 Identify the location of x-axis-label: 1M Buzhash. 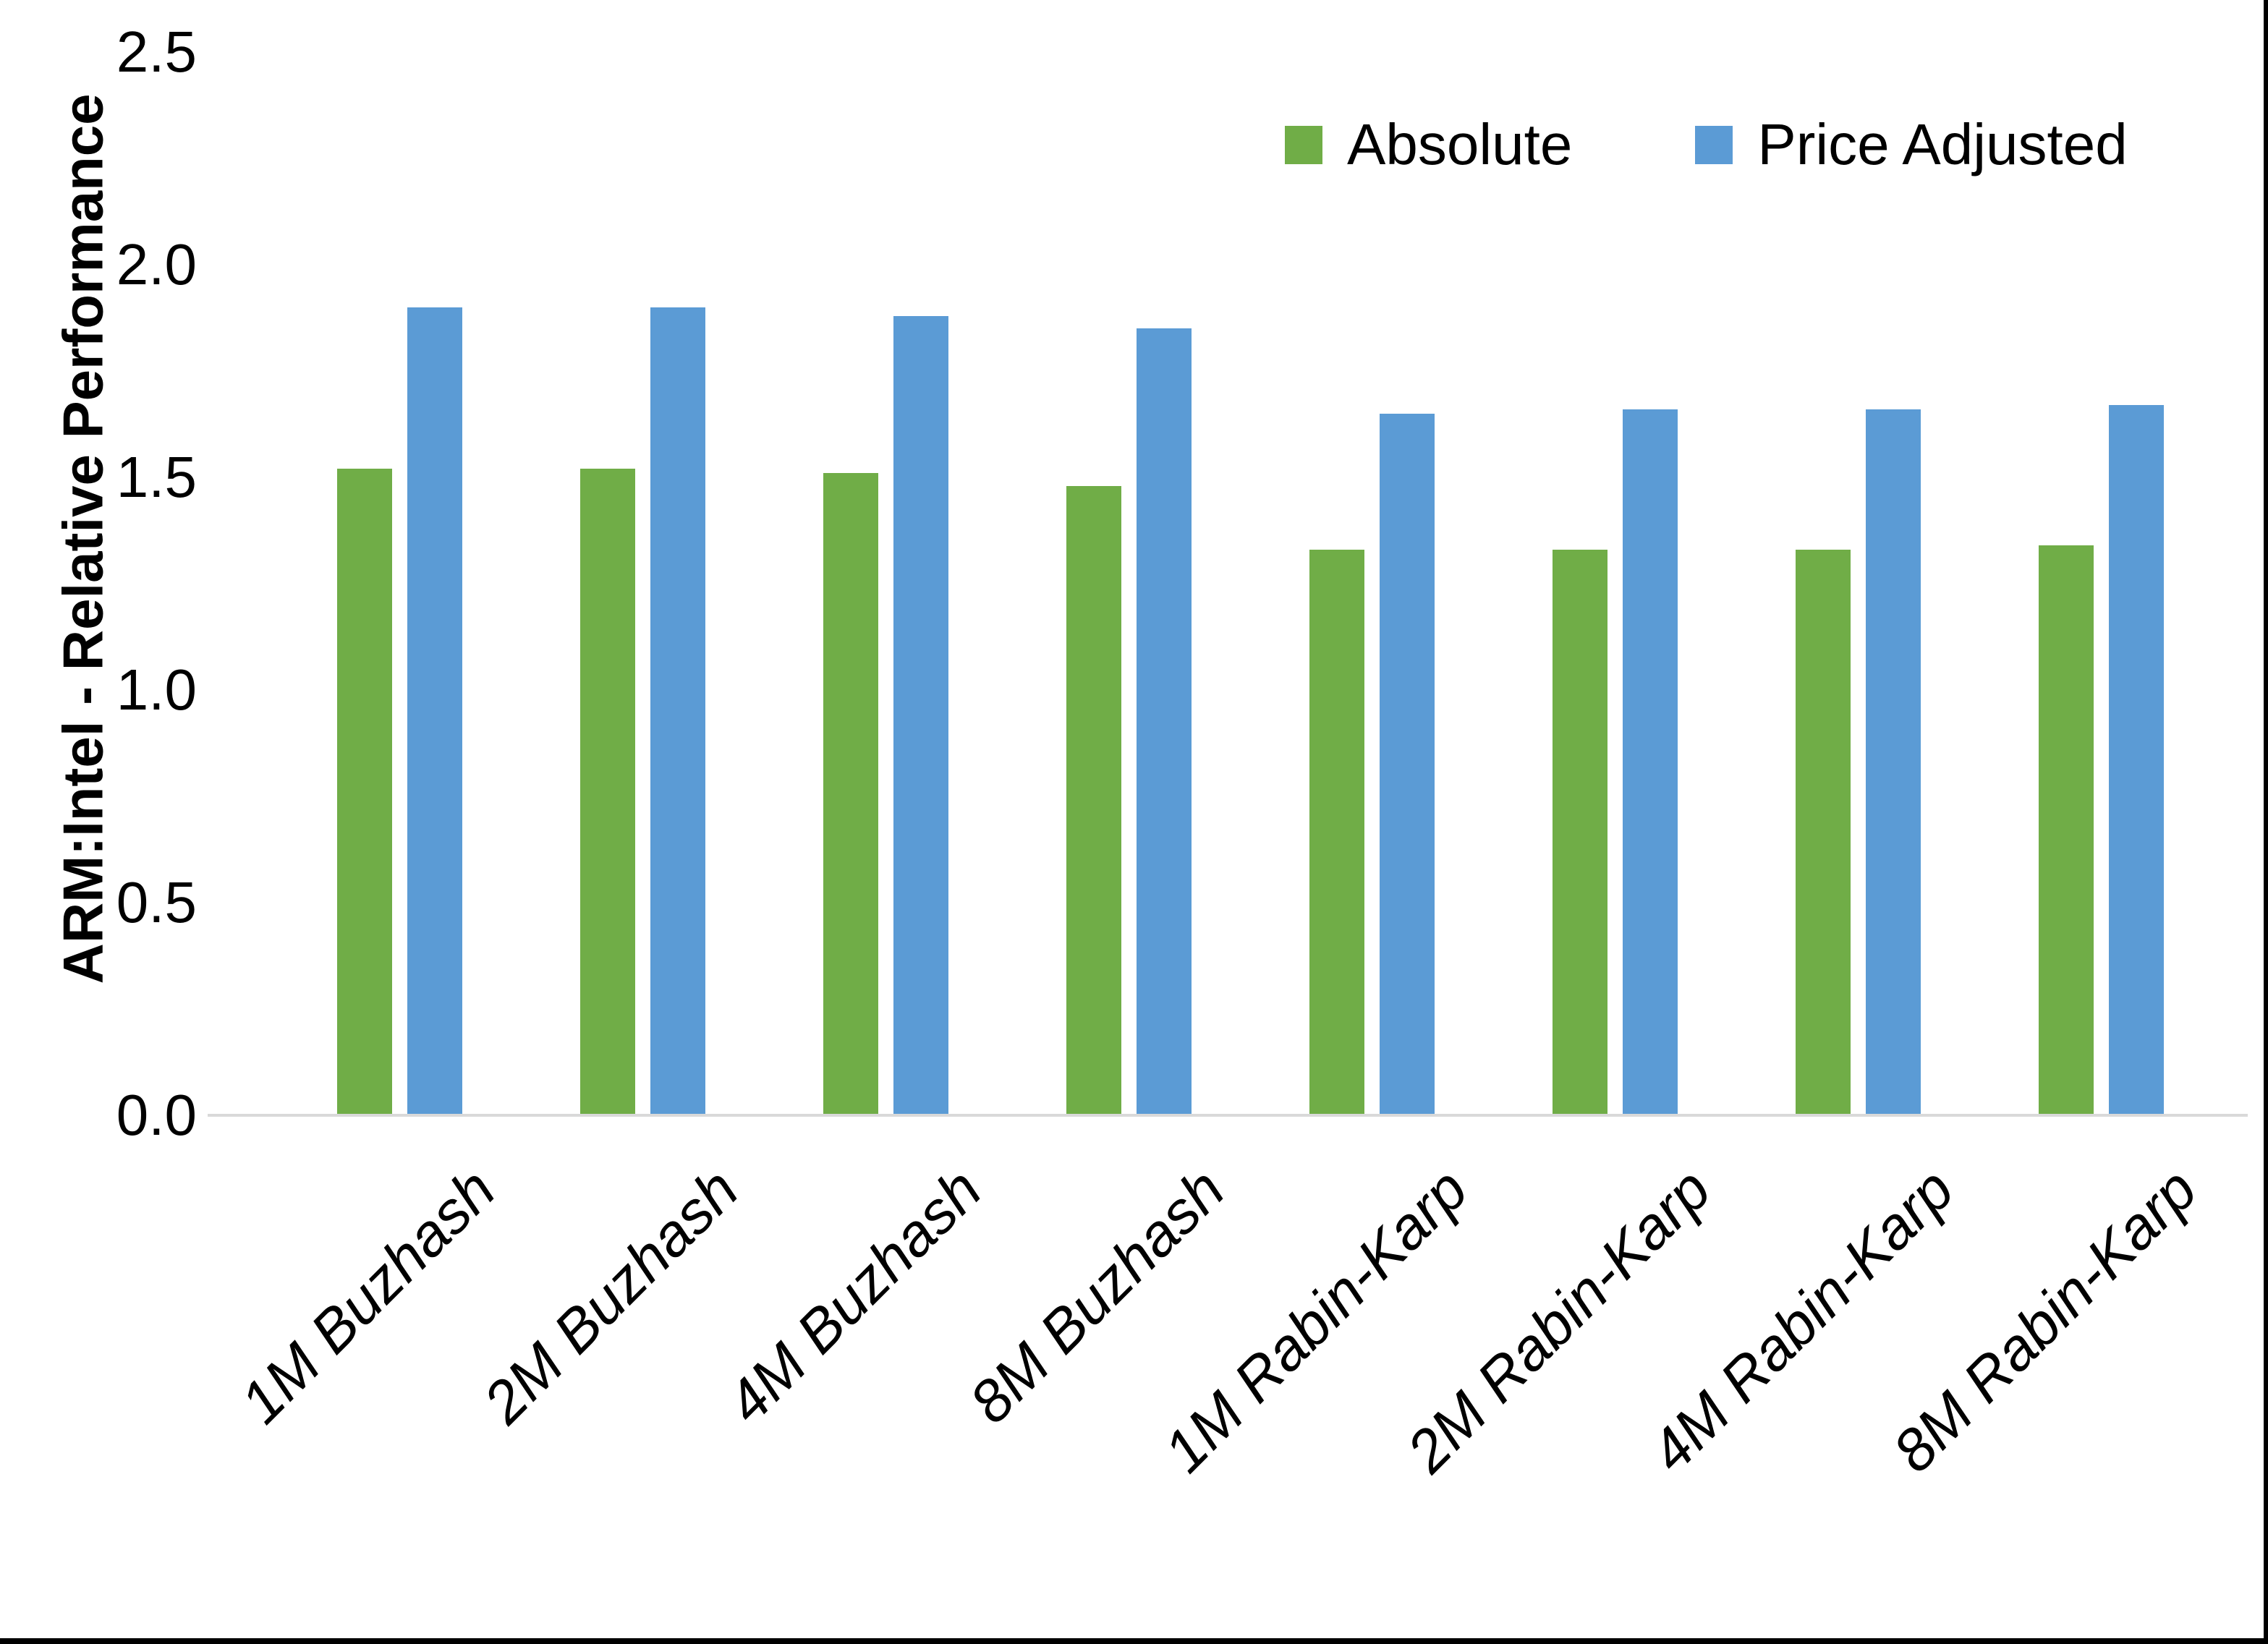
(368, 1296).